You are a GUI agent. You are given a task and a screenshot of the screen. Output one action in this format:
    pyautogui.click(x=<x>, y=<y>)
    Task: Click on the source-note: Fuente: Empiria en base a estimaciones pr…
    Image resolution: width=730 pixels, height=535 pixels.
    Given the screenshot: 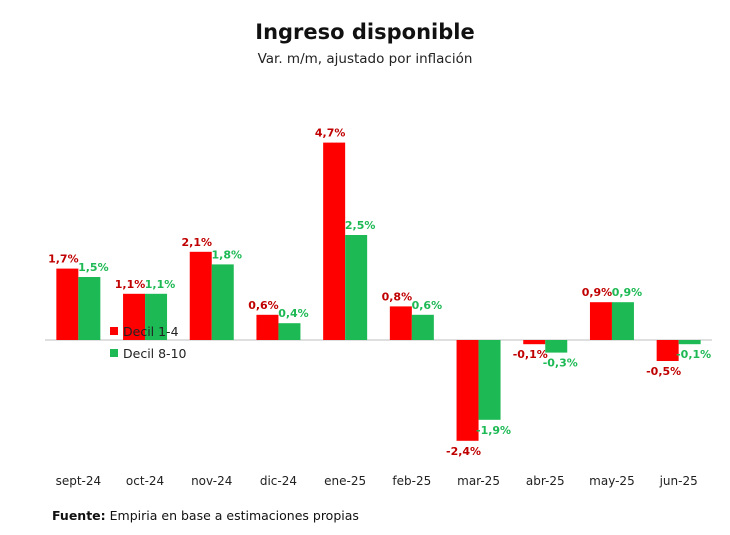 What is the action you would take?
    pyautogui.click(x=205, y=515)
    